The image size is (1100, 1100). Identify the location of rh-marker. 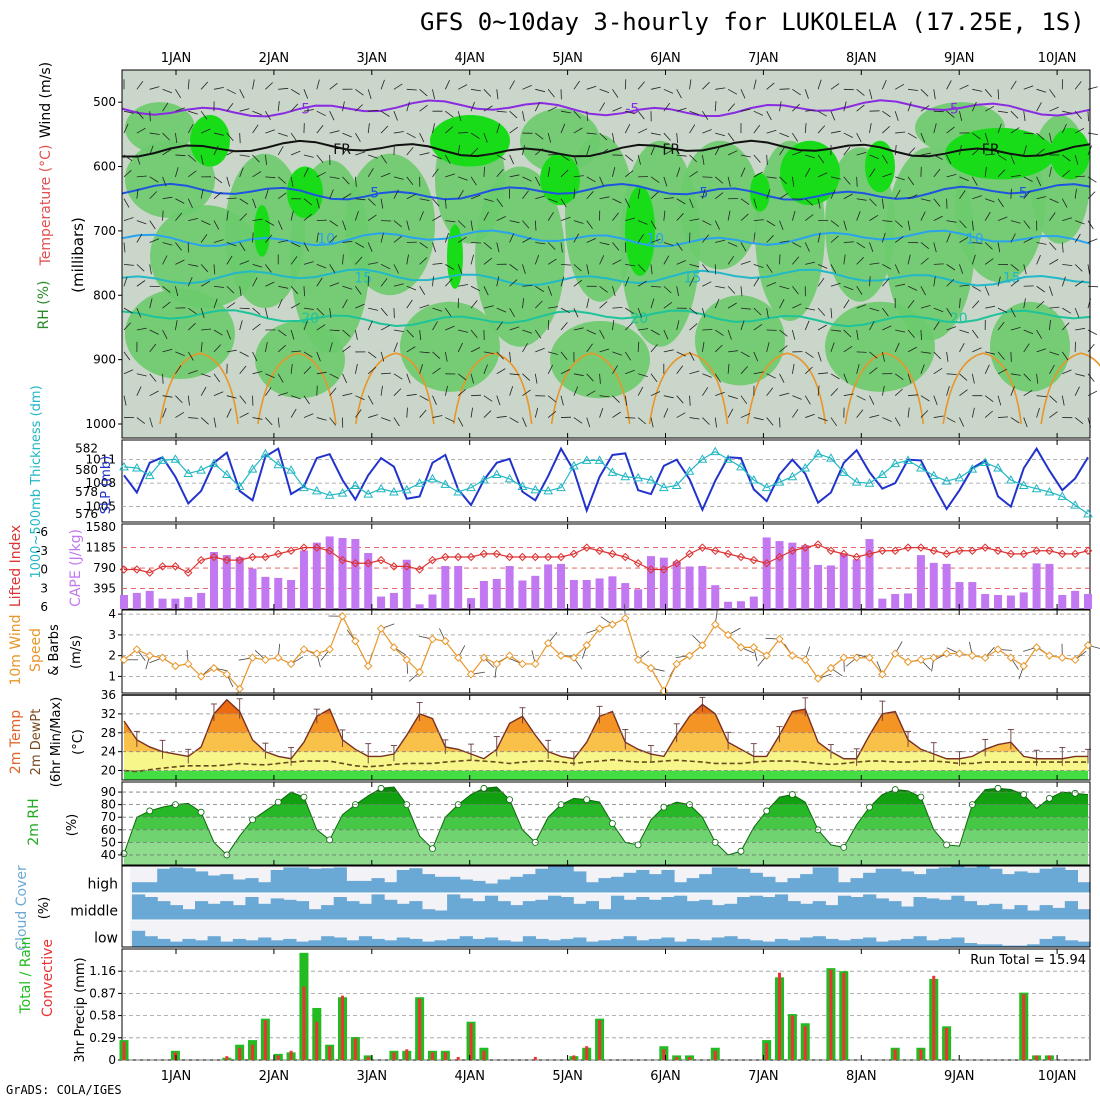
(587, 800).